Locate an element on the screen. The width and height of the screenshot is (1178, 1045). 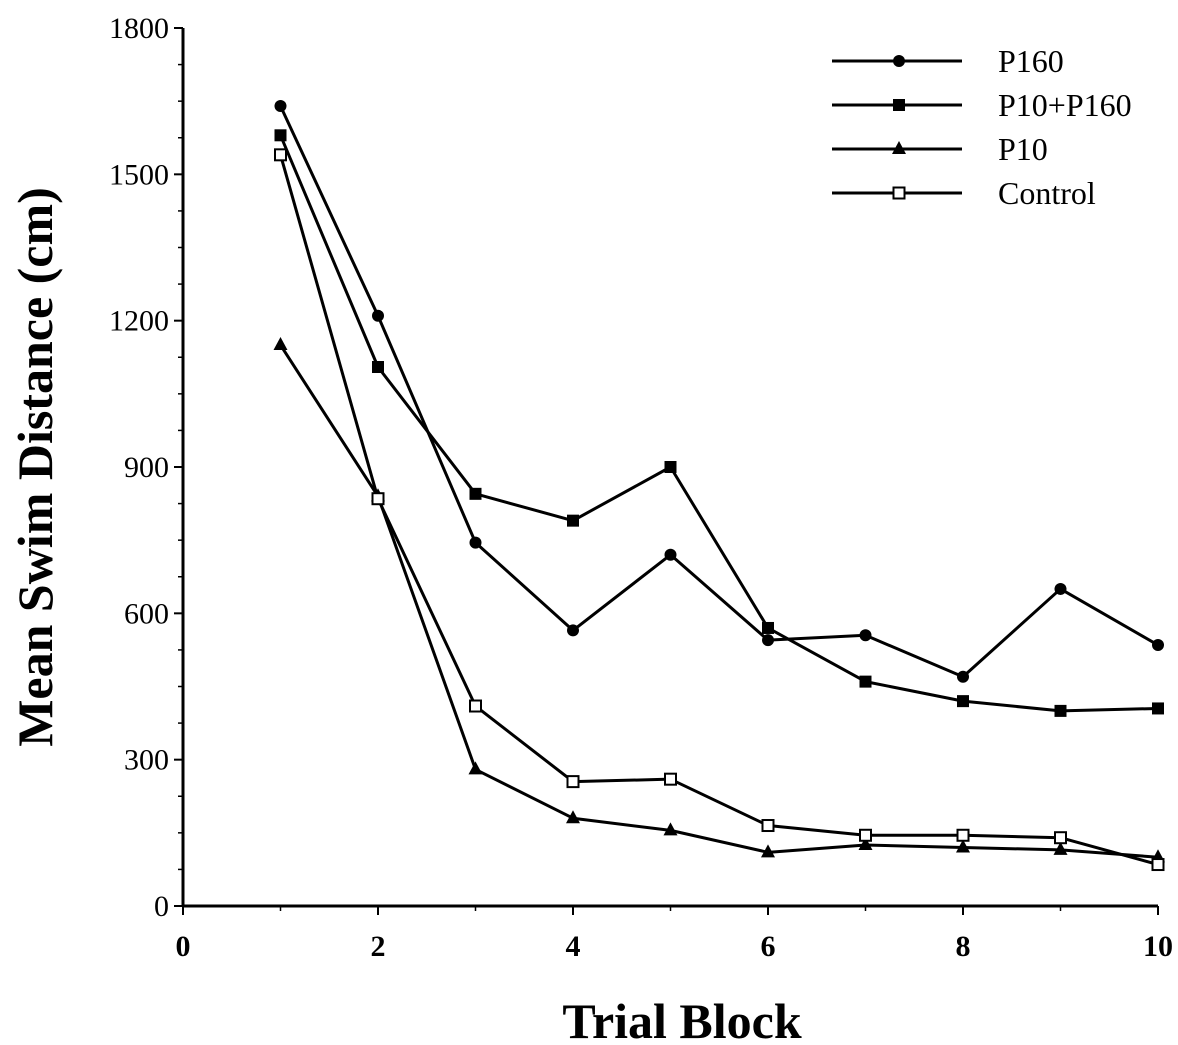
legend-item-p160: P160 is located at coordinates (948, 61).